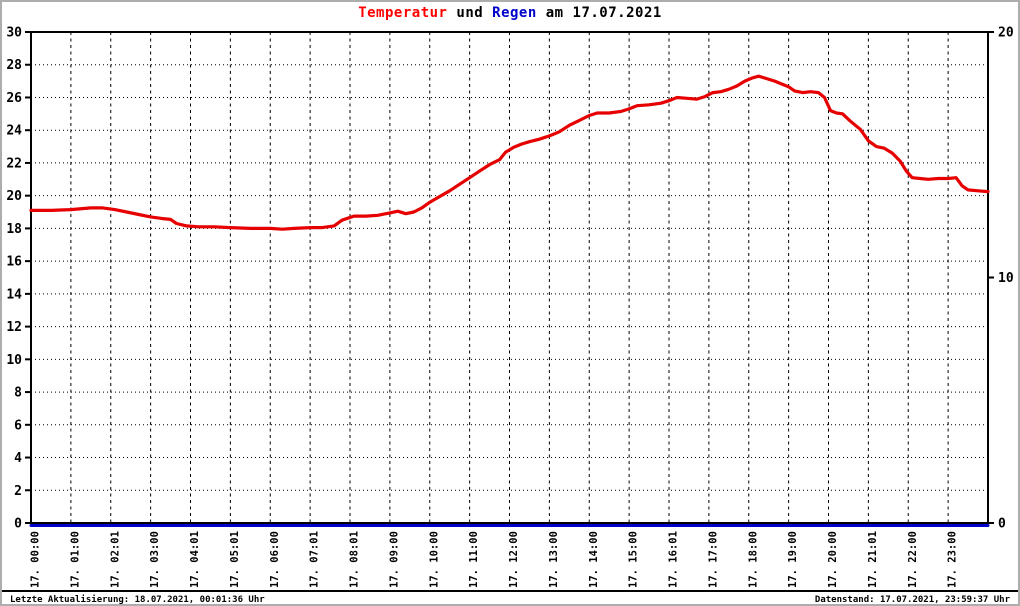  Describe the element at coordinates (75, 559) in the screenshot. I see `x-axis-label: 17. 01:00` at that location.